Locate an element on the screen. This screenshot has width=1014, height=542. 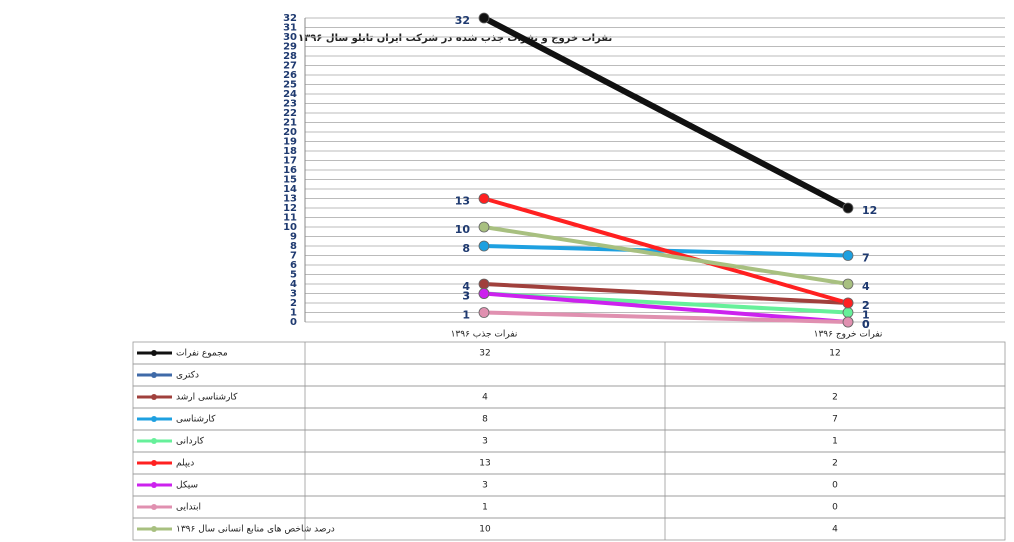
x-tick-label: نفرات جذب ۱۳۹۶ is located at coordinates (484, 335).